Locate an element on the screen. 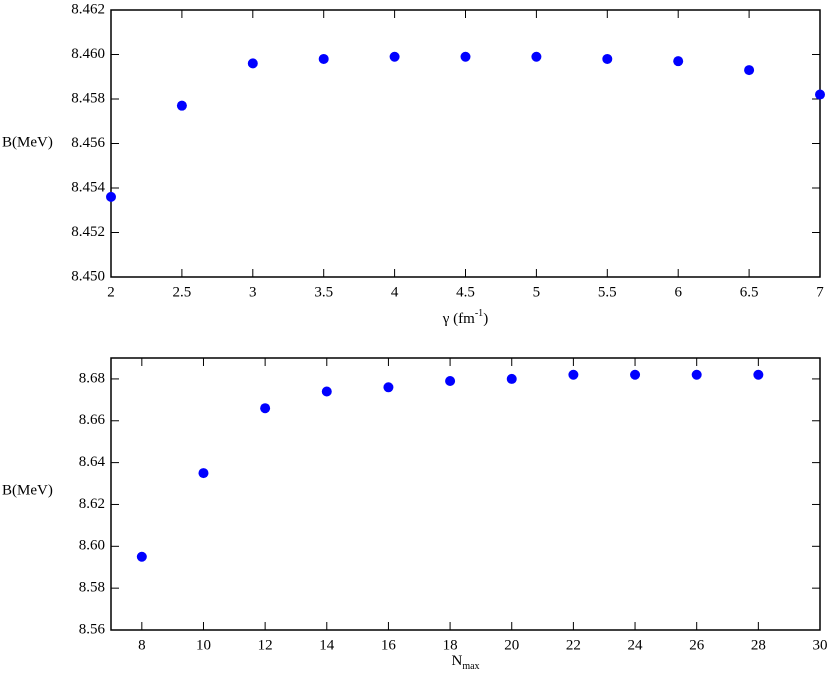 The image size is (830, 678). x-tick-label: 14 is located at coordinates (327, 645).